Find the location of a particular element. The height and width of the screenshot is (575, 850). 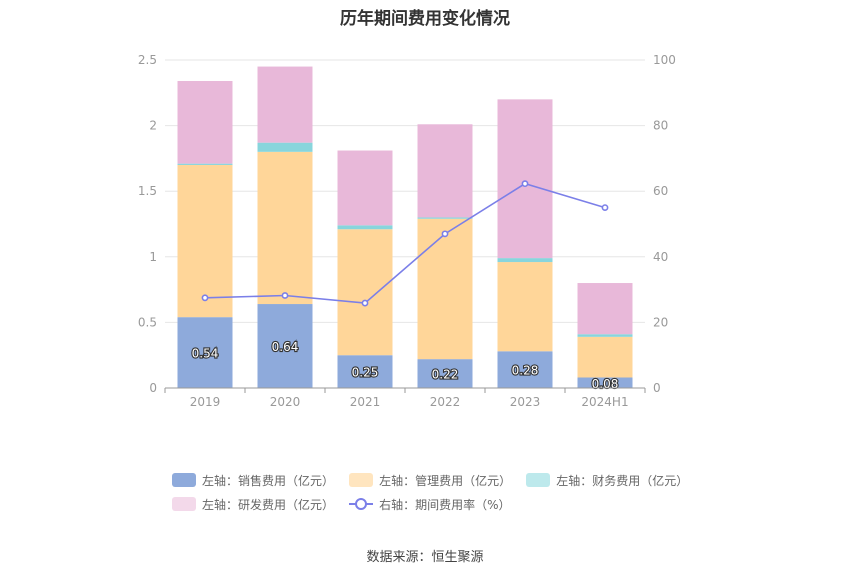

legend-swatch-admin is located at coordinates (361, 480).